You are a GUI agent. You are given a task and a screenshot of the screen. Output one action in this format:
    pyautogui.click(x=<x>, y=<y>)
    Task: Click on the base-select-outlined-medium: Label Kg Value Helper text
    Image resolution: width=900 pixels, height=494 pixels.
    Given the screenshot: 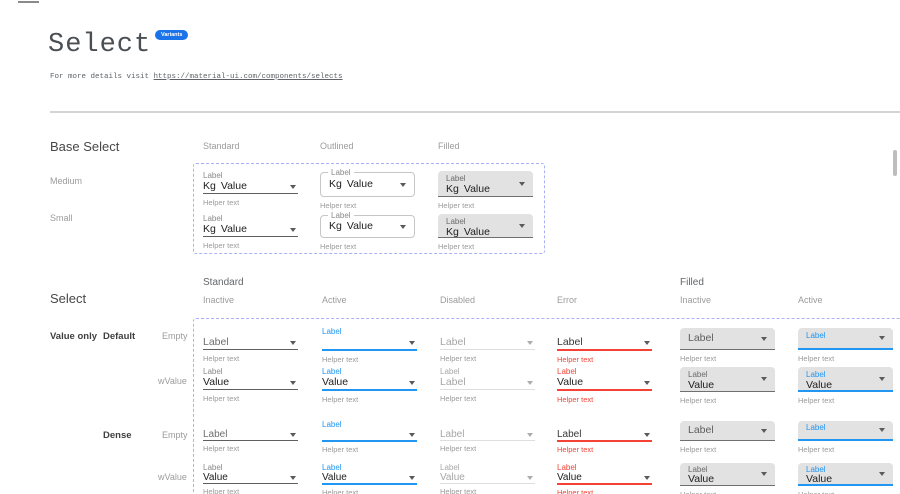 What is the action you would take?
    pyautogui.click(x=367, y=189)
    